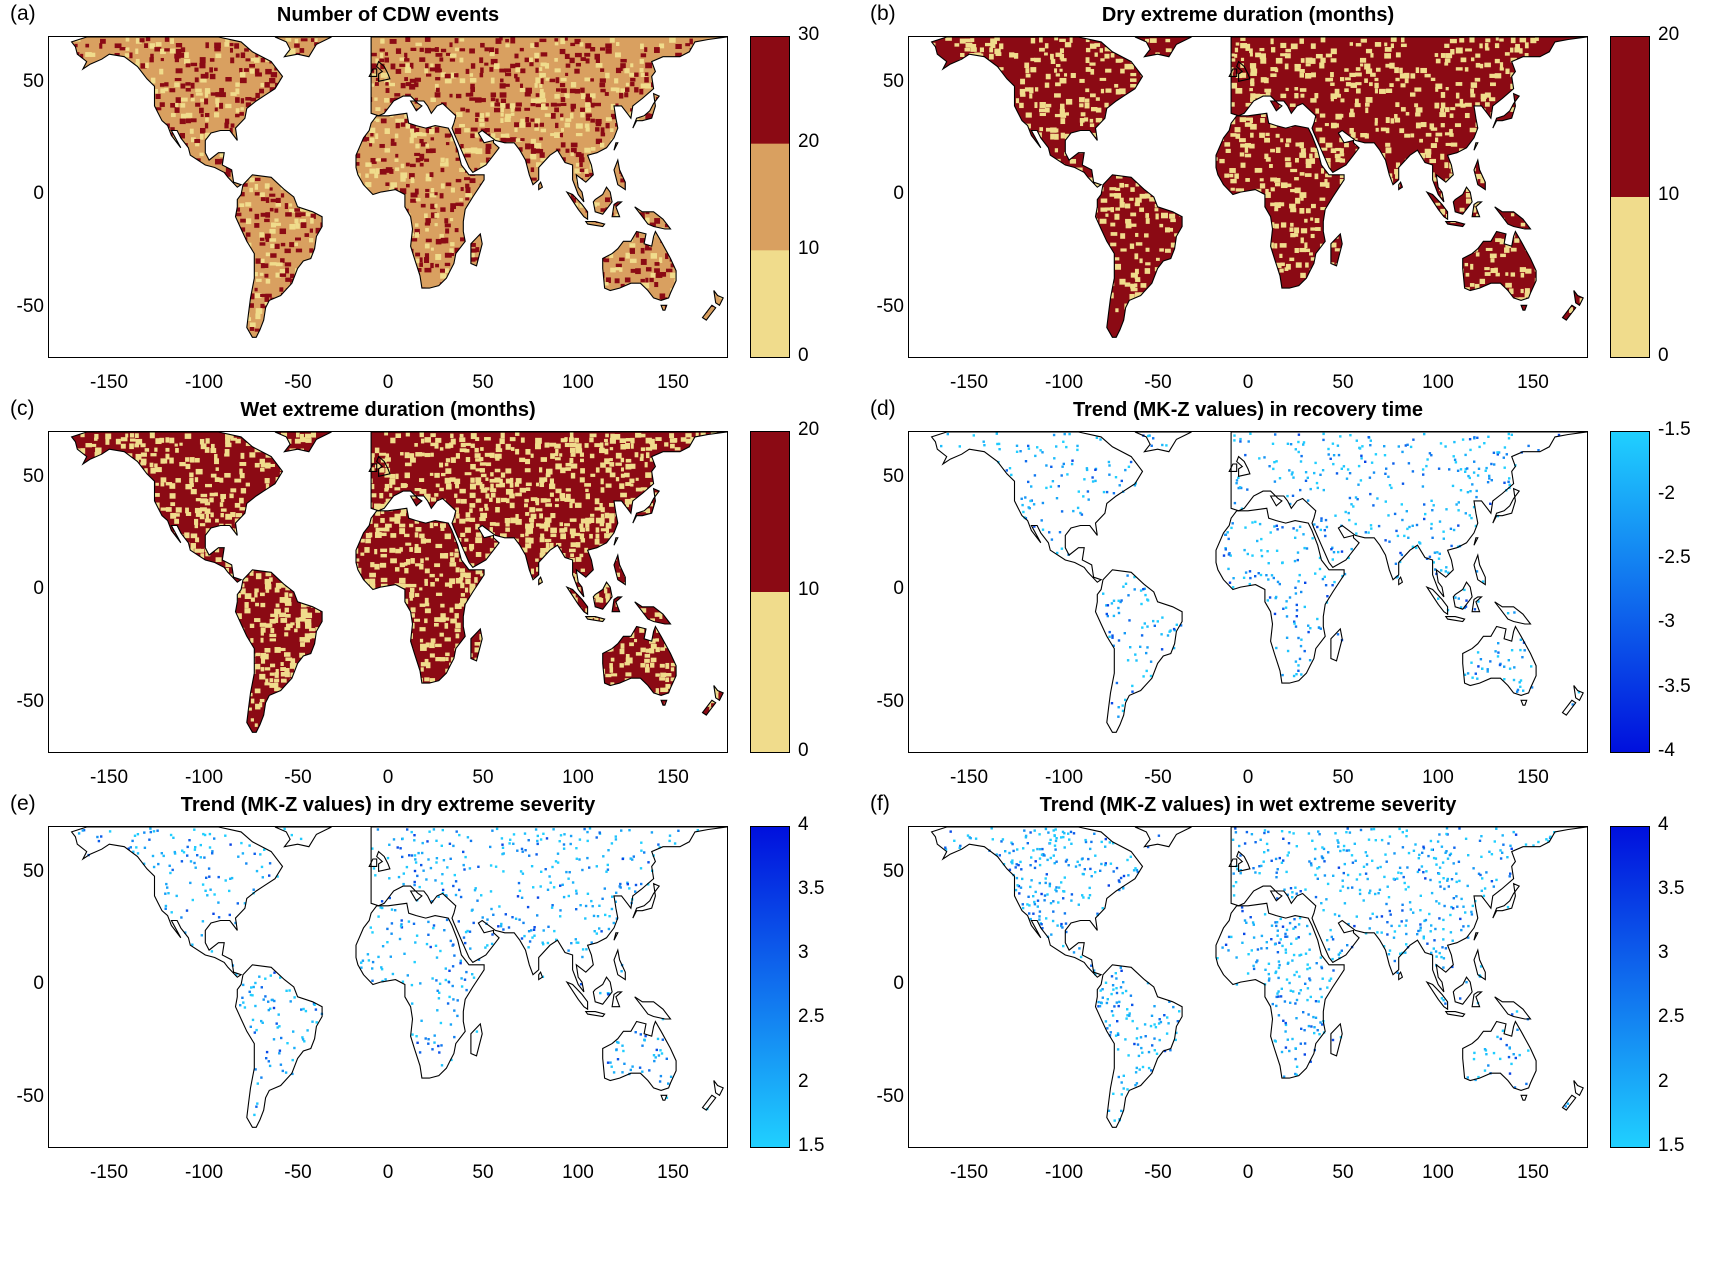 The image size is (1720, 1264). What do you see at coordinates (883, 13) in the screenshot?
I see `panel-letter: (b)` at bounding box center [883, 13].